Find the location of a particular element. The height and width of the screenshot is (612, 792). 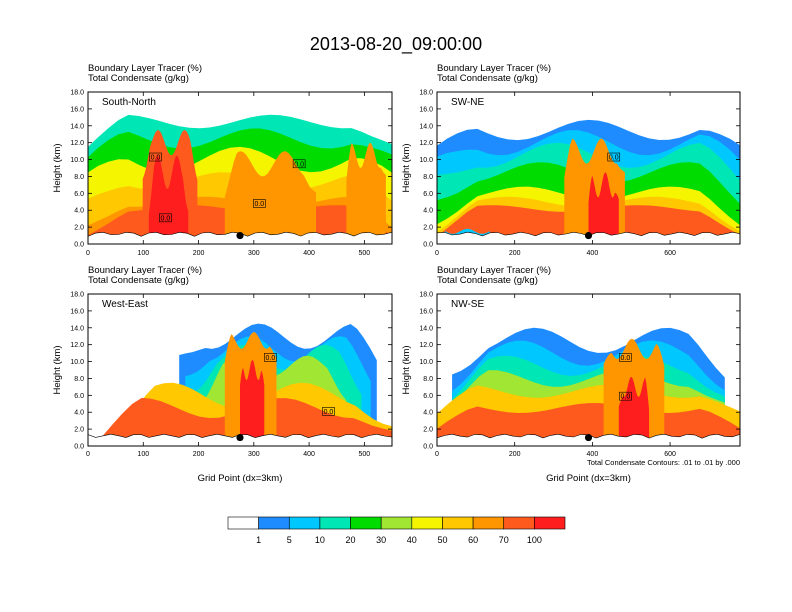

colorbar-label: 30 is located at coordinates (381, 540).